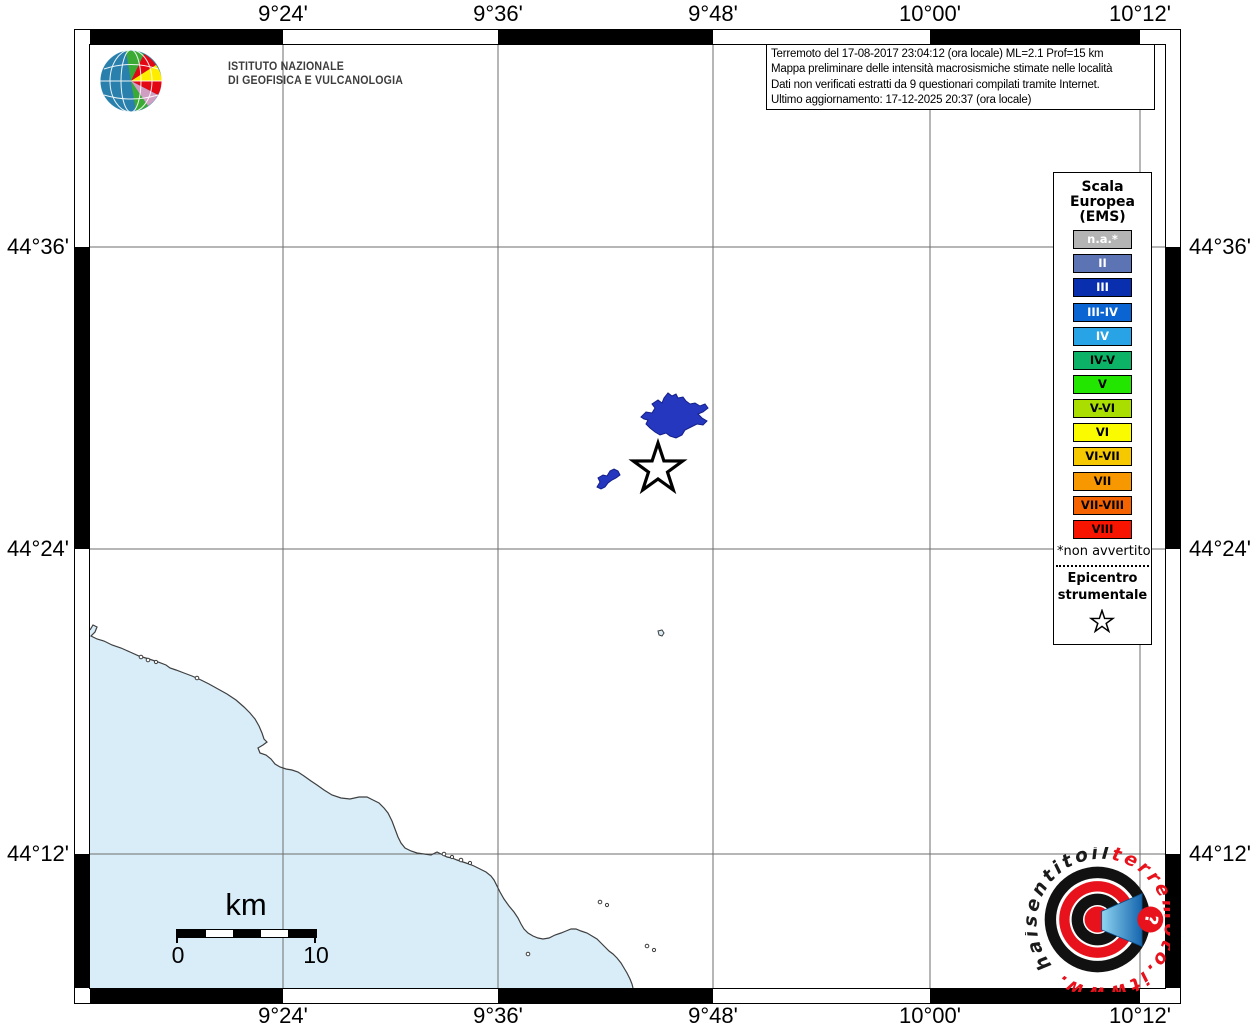  What do you see at coordinates (1102, 336) in the screenshot?
I see `legend-item-iv: IV` at bounding box center [1102, 336].